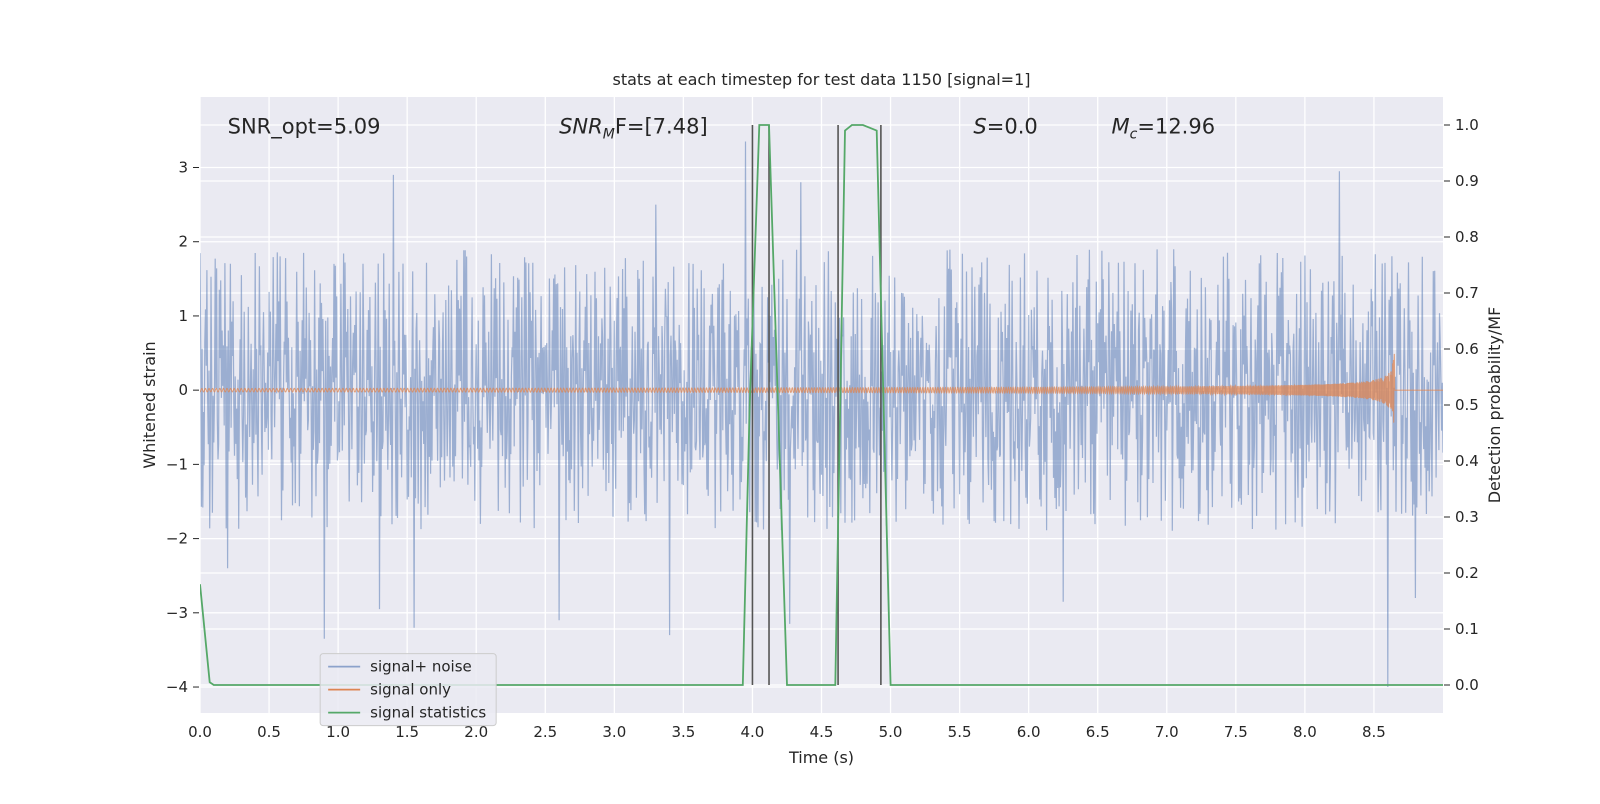 The width and height of the screenshot is (1600, 804). I want to click on x-tick-label: 0.0, so click(200, 732).